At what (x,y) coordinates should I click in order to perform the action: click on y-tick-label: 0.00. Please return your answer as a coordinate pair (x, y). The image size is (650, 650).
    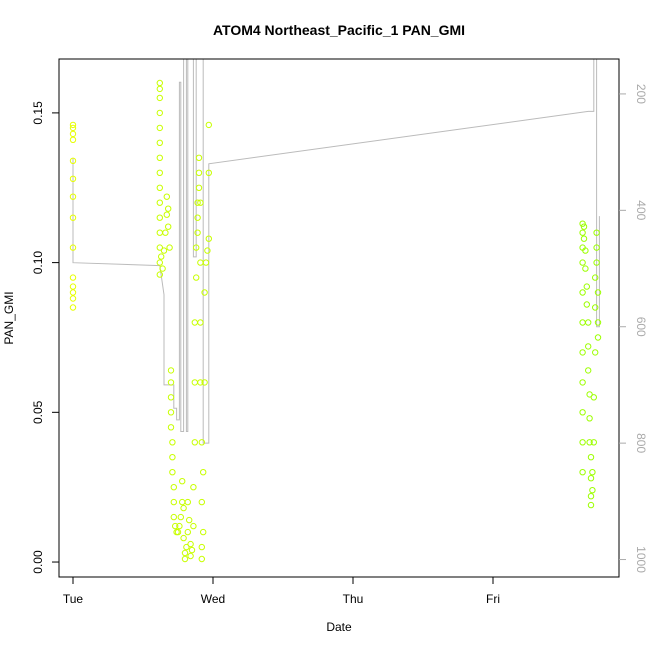
    Looking at the image, I should click on (38, 562).